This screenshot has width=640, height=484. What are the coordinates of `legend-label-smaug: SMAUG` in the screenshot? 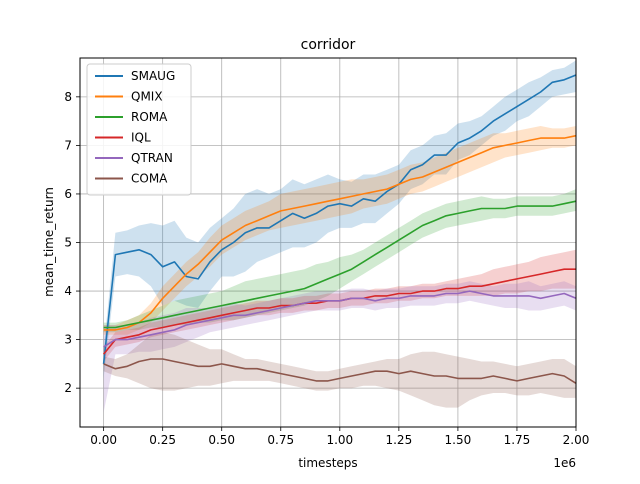 It's located at (153, 76).